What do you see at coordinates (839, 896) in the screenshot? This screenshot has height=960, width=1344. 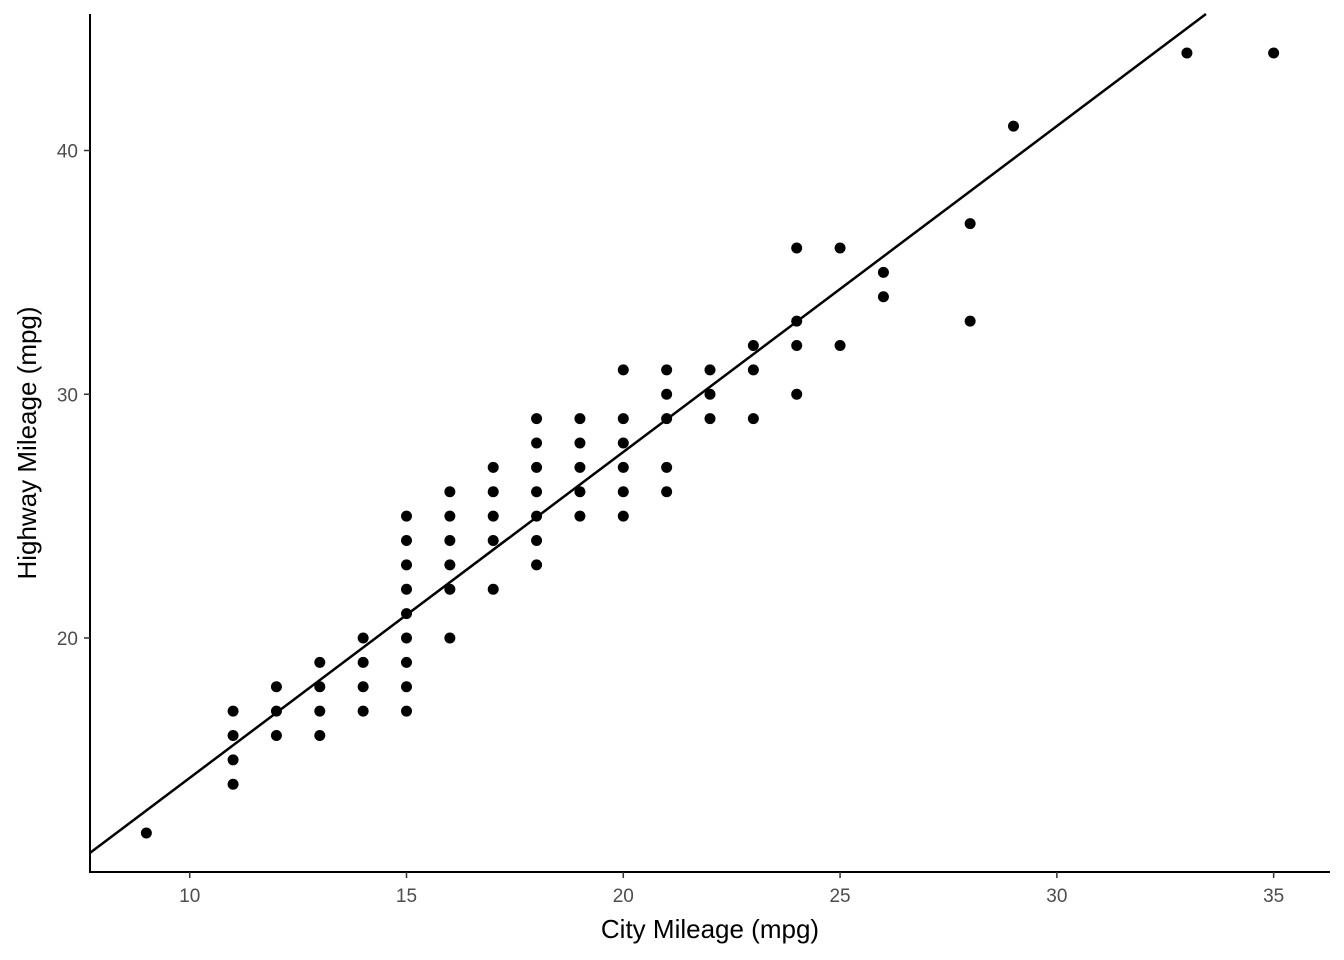 I see `x-tick-label: 25` at bounding box center [839, 896].